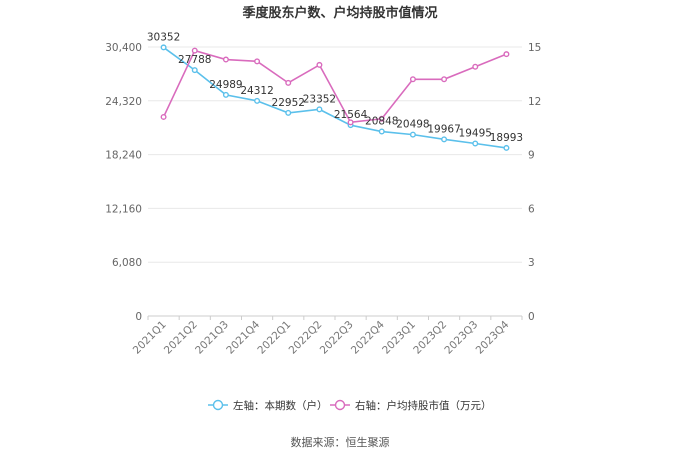  What do you see at coordinates (280, 405) in the screenshot?
I see `legend-label: 左轴：本期数（户）` at bounding box center [280, 405].